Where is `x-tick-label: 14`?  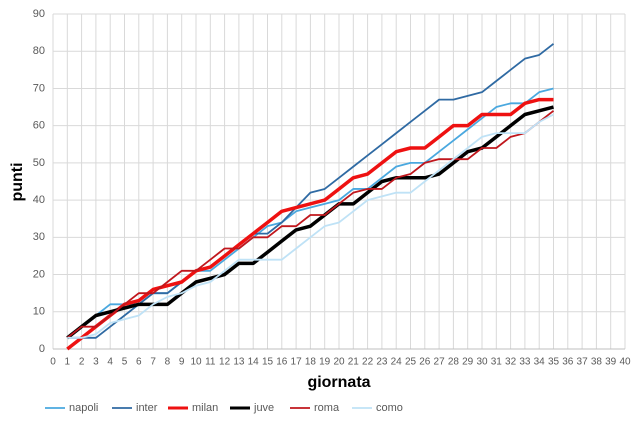
x-tick-label: 14 is located at coordinates (254, 362).